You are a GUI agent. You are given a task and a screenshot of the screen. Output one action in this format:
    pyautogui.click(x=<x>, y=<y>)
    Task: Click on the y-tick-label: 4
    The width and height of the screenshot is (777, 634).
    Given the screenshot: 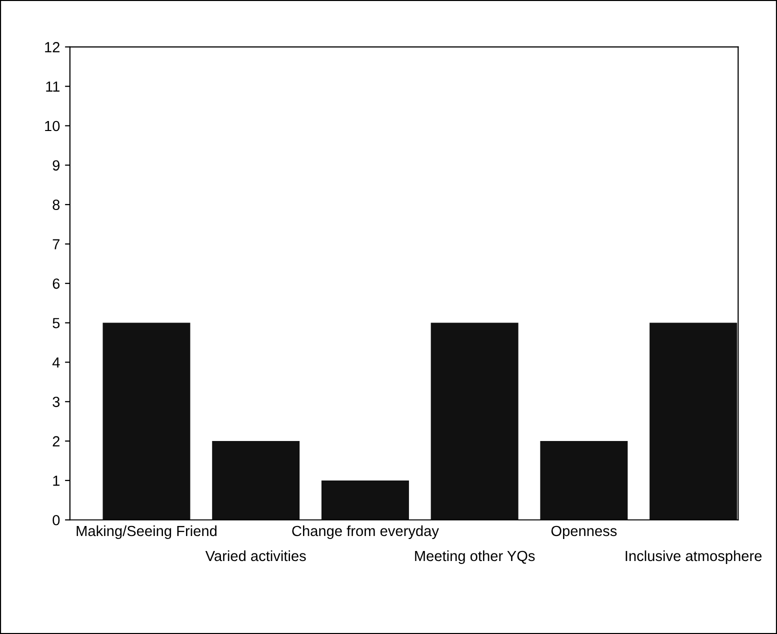 What is the action you would take?
    pyautogui.click(x=56, y=362)
    